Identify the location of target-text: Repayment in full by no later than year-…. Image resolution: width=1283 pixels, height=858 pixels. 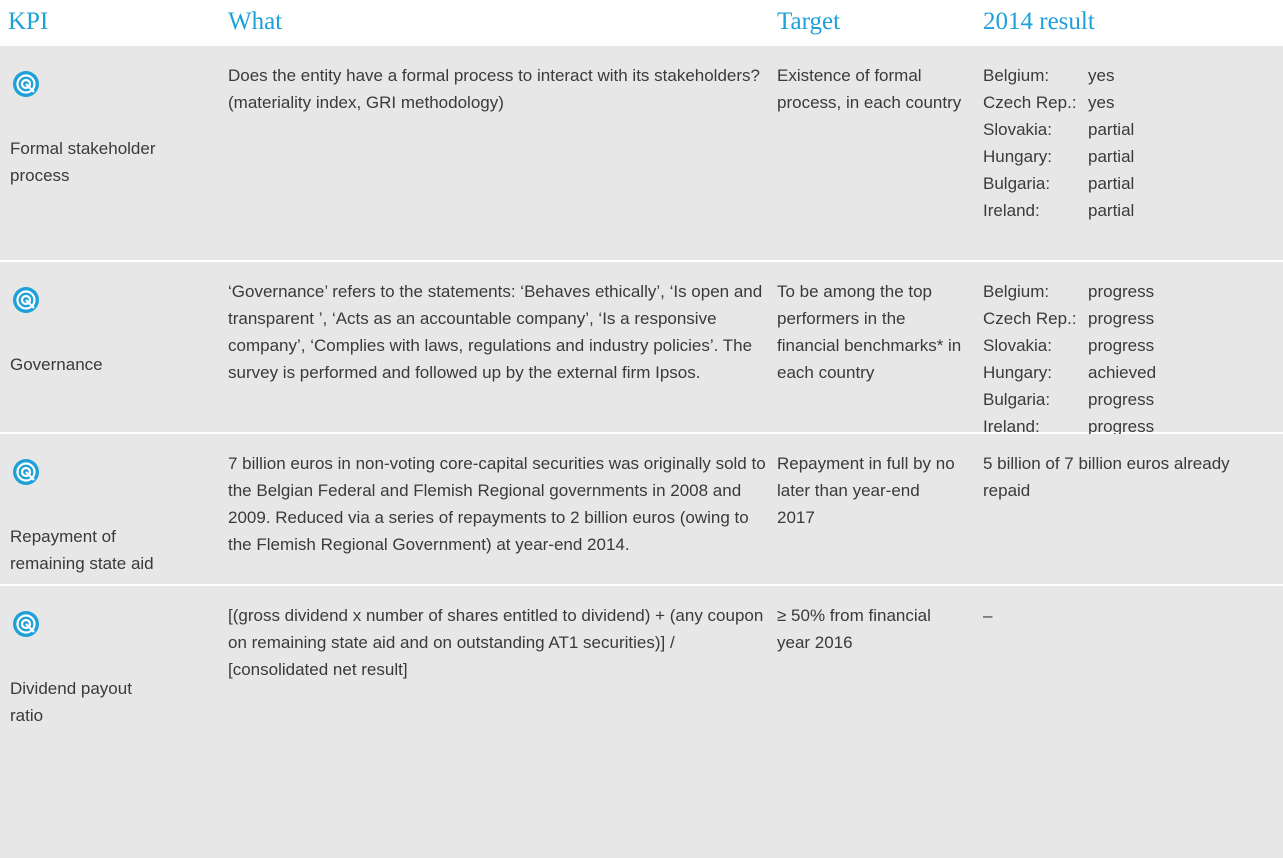
(866, 490).